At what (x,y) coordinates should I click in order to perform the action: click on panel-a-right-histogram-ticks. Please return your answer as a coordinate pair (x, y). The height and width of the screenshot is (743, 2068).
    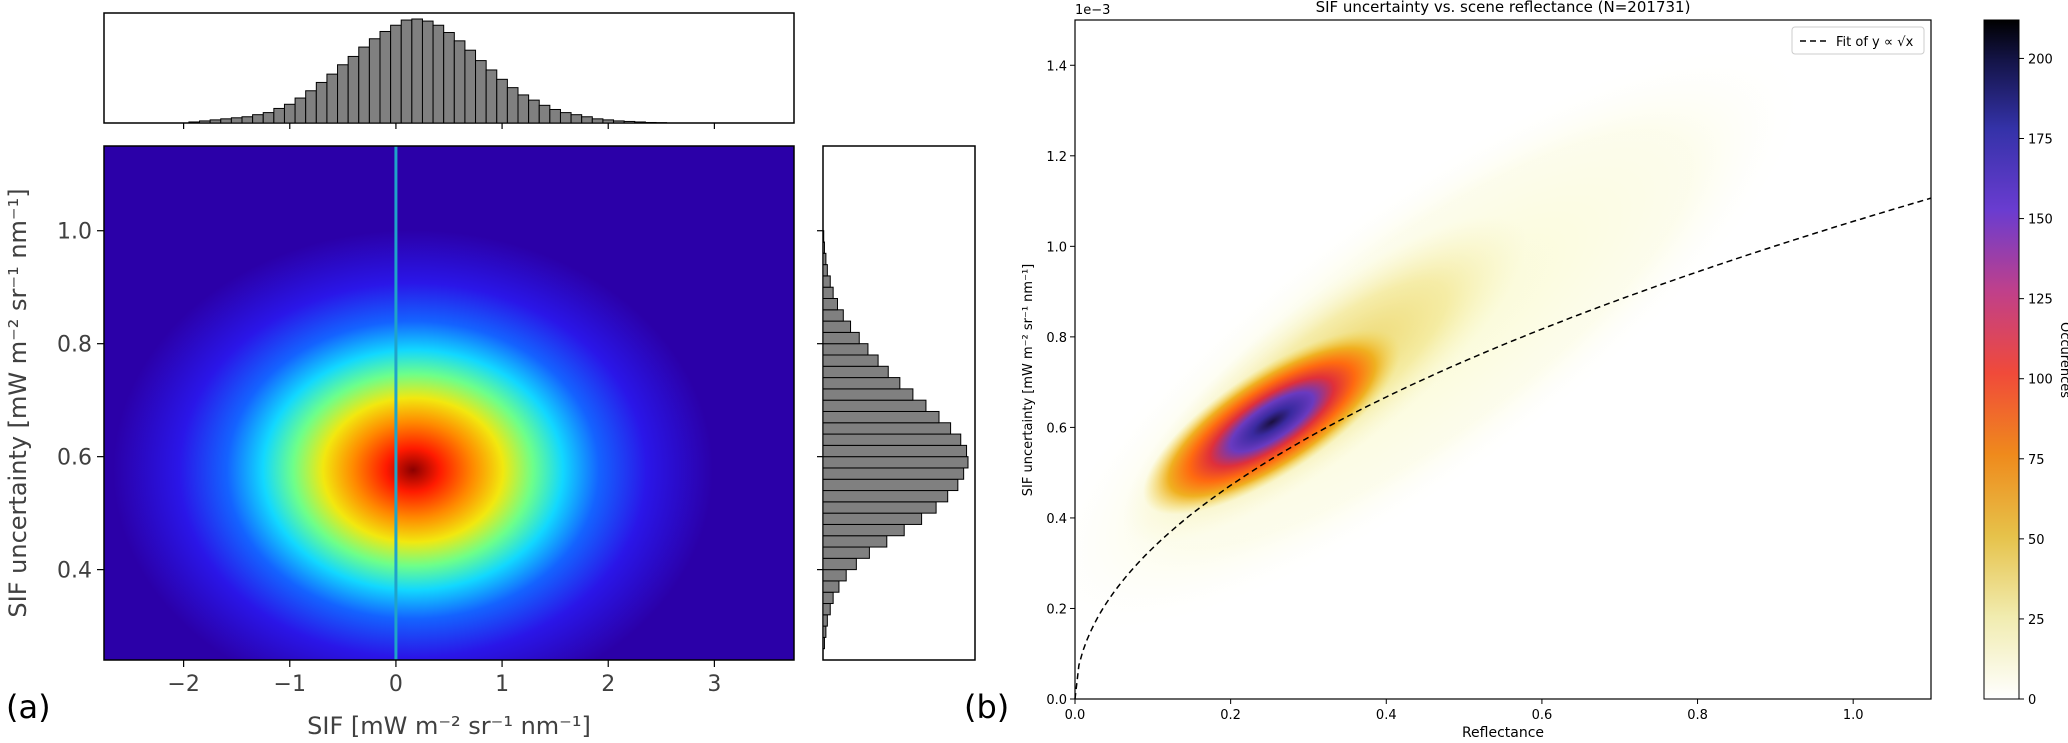
    Looking at the image, I should click on (820, 400).